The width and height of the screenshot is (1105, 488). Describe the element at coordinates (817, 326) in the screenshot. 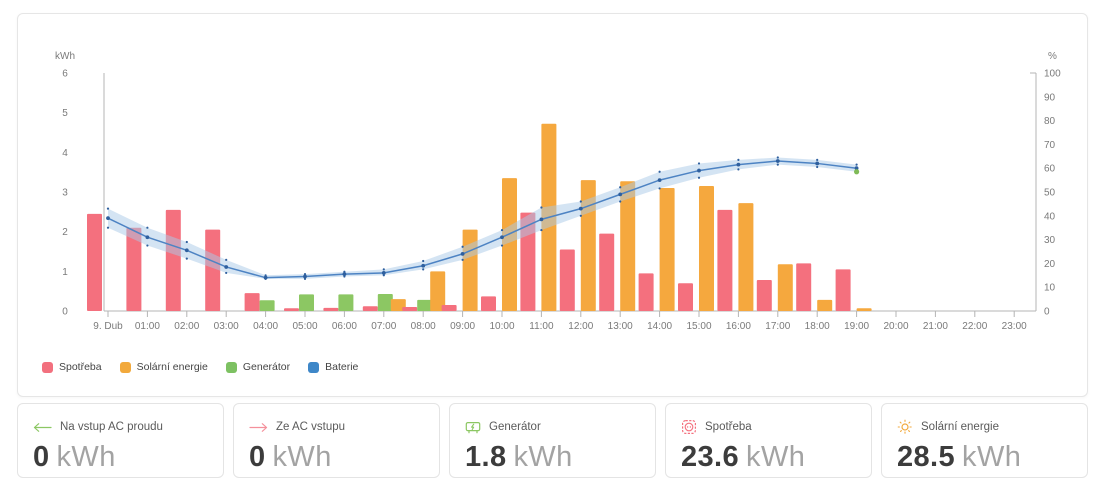

I see `svg-text: 18:00` at that location.